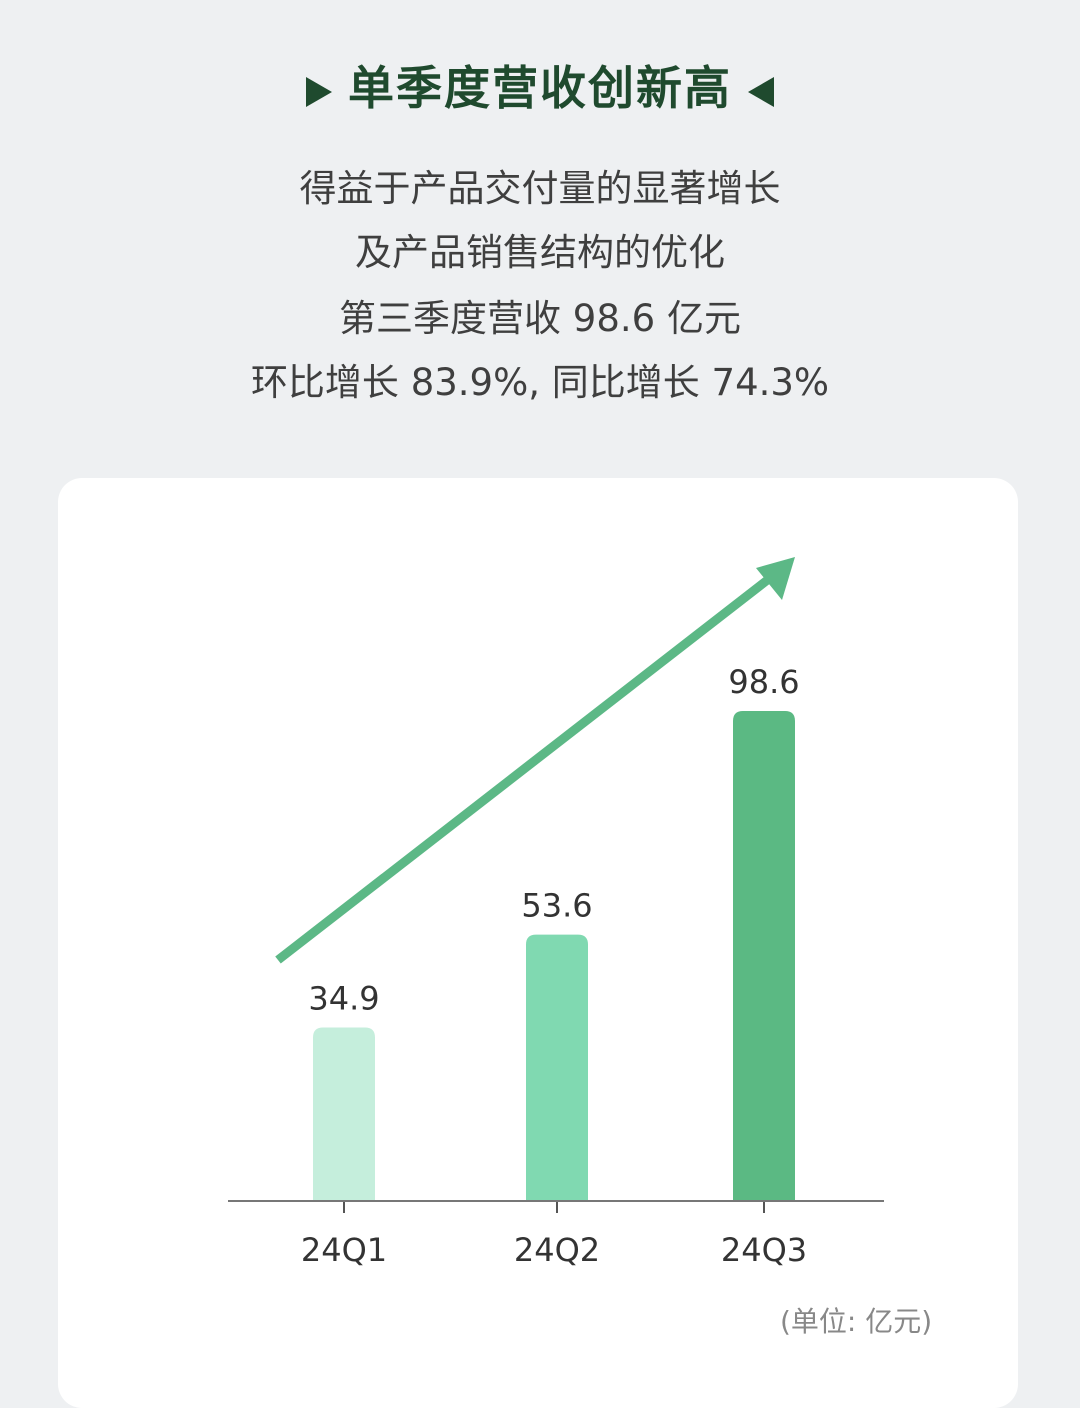  I want to click on title-text: 单季度营收创新高, so click(540, 88).